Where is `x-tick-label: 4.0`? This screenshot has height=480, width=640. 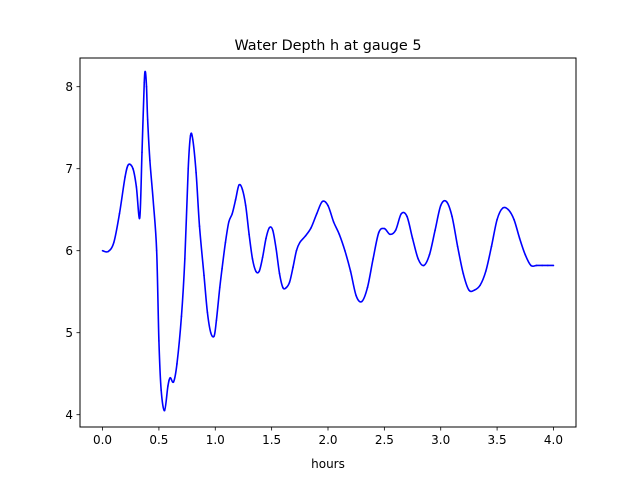 x-tick-label: 4.0 is located at coordinates (553, 440).